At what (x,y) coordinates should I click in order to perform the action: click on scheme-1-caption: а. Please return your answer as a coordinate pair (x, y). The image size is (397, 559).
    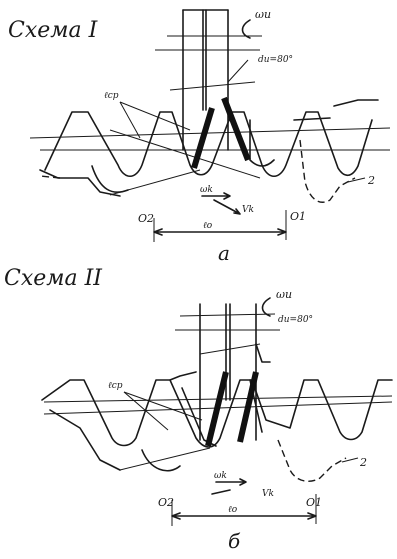
    Looking at the image, I should click on (224, 253).